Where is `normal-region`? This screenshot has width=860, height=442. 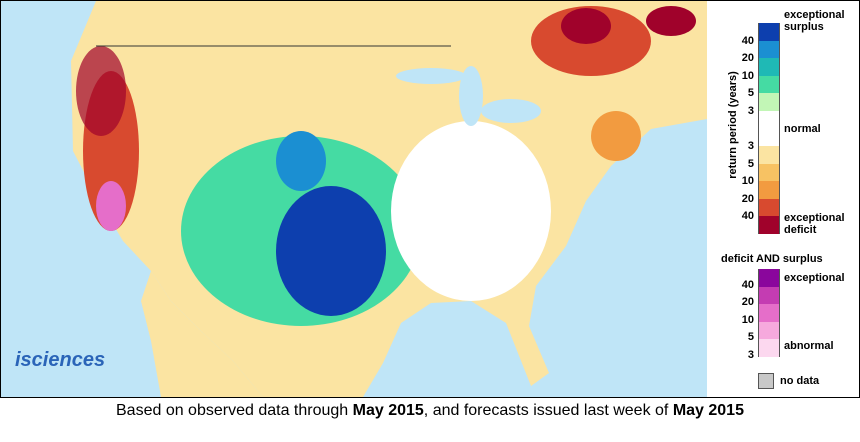
normal-region is located at coordinates (471, 211).